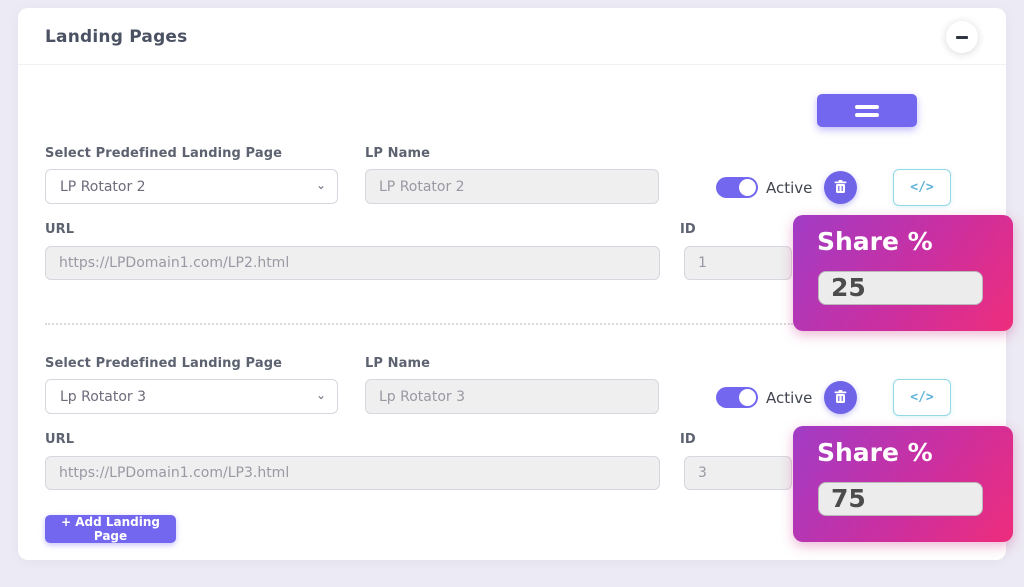  What do you see at coordinates (118, 529) in the screenshot?
I see `add-landing-page-label: Add Landing Page` at bounding box center [118, 529].